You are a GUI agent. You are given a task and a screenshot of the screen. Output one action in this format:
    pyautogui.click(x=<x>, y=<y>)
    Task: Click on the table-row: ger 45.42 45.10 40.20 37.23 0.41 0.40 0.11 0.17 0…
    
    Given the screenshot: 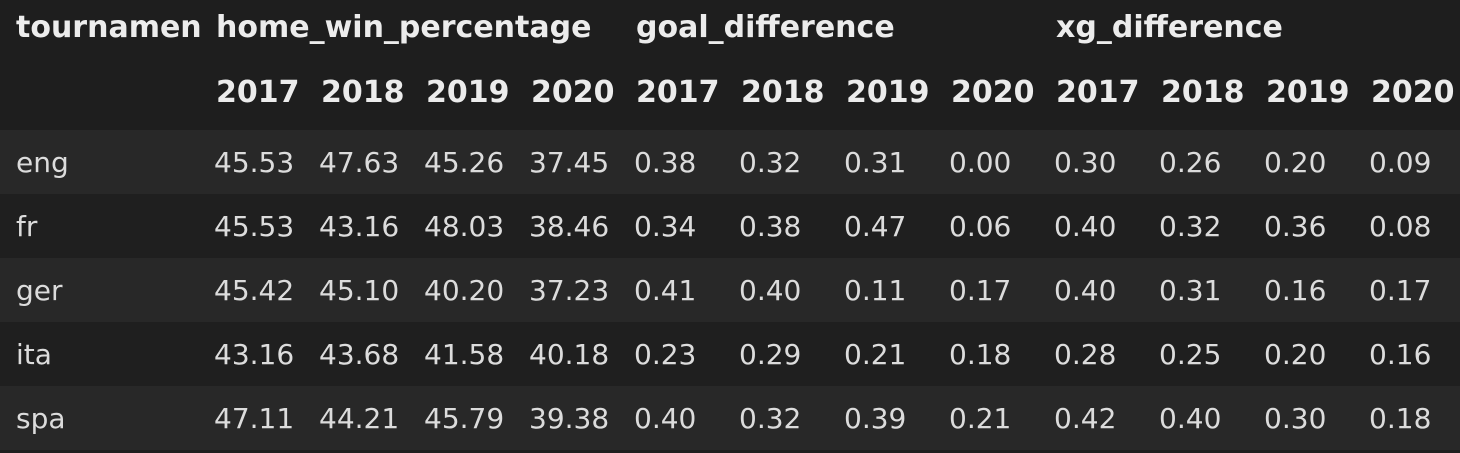 What is the action you would take?
    pyautogui.click(x=730, y=290)
    